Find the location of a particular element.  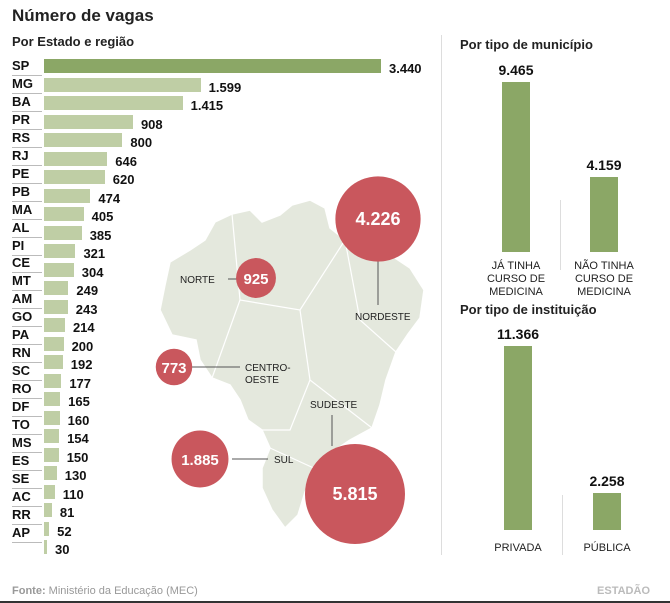

bottom-rule is located at coordinates (335, 602).